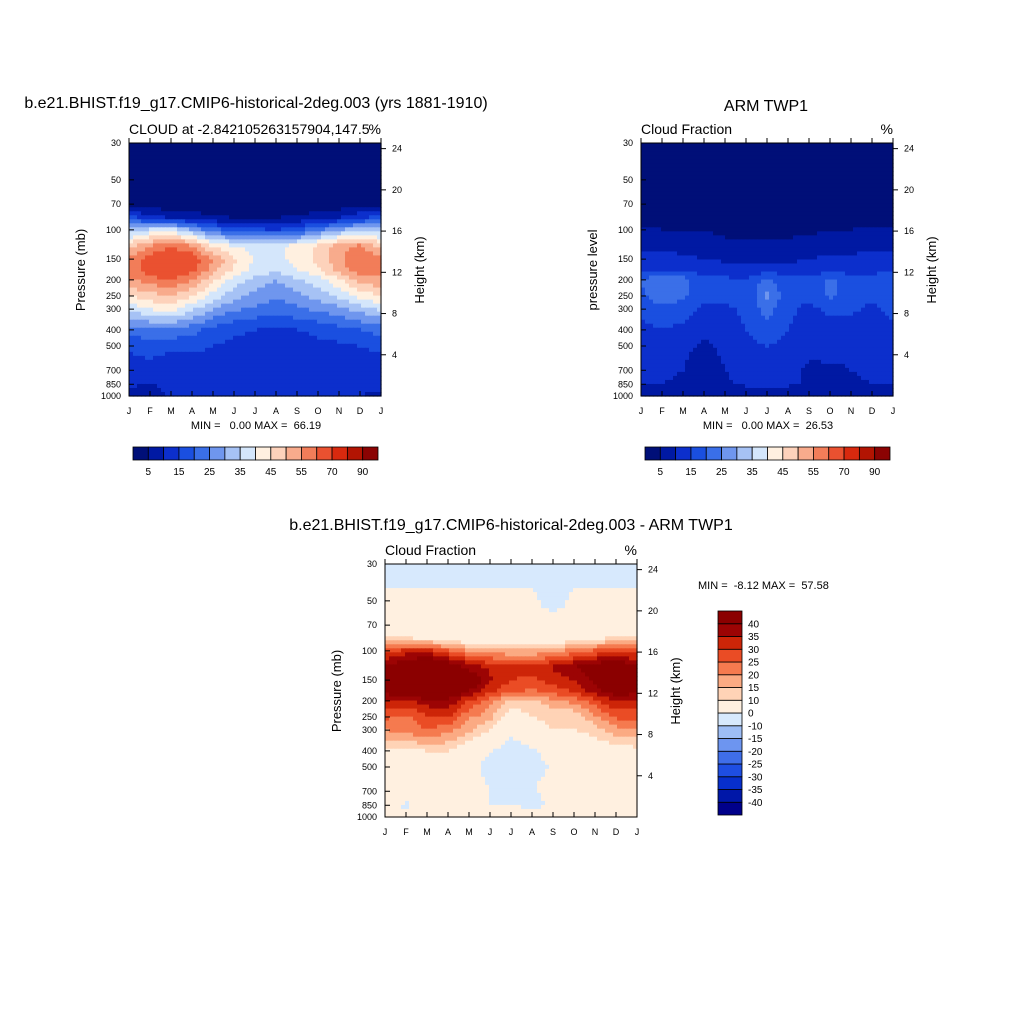 This screenshot has height=1024, width=1024. Describe the element at coordinates (360, 411) in the screenshot. I see `x-tick-label: D` at that location.